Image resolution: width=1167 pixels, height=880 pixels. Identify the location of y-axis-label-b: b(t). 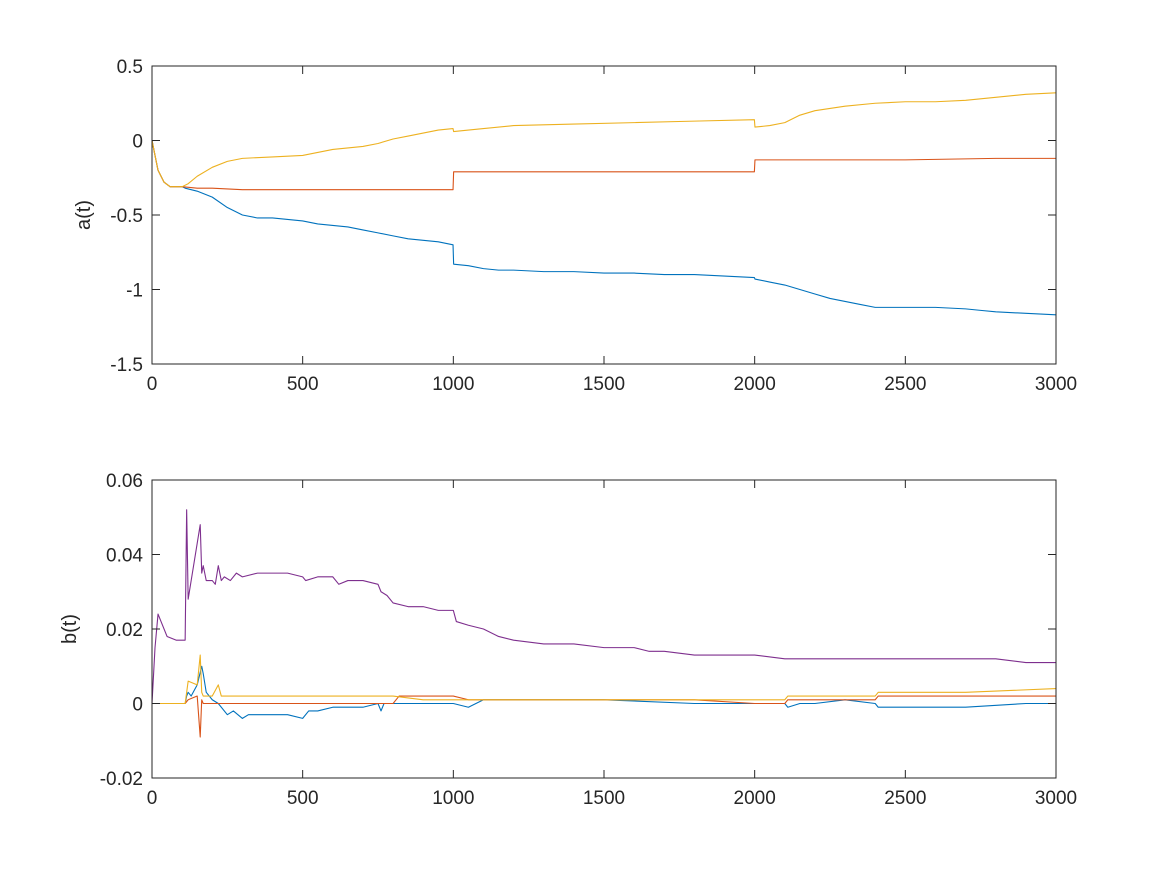
(70, 629).